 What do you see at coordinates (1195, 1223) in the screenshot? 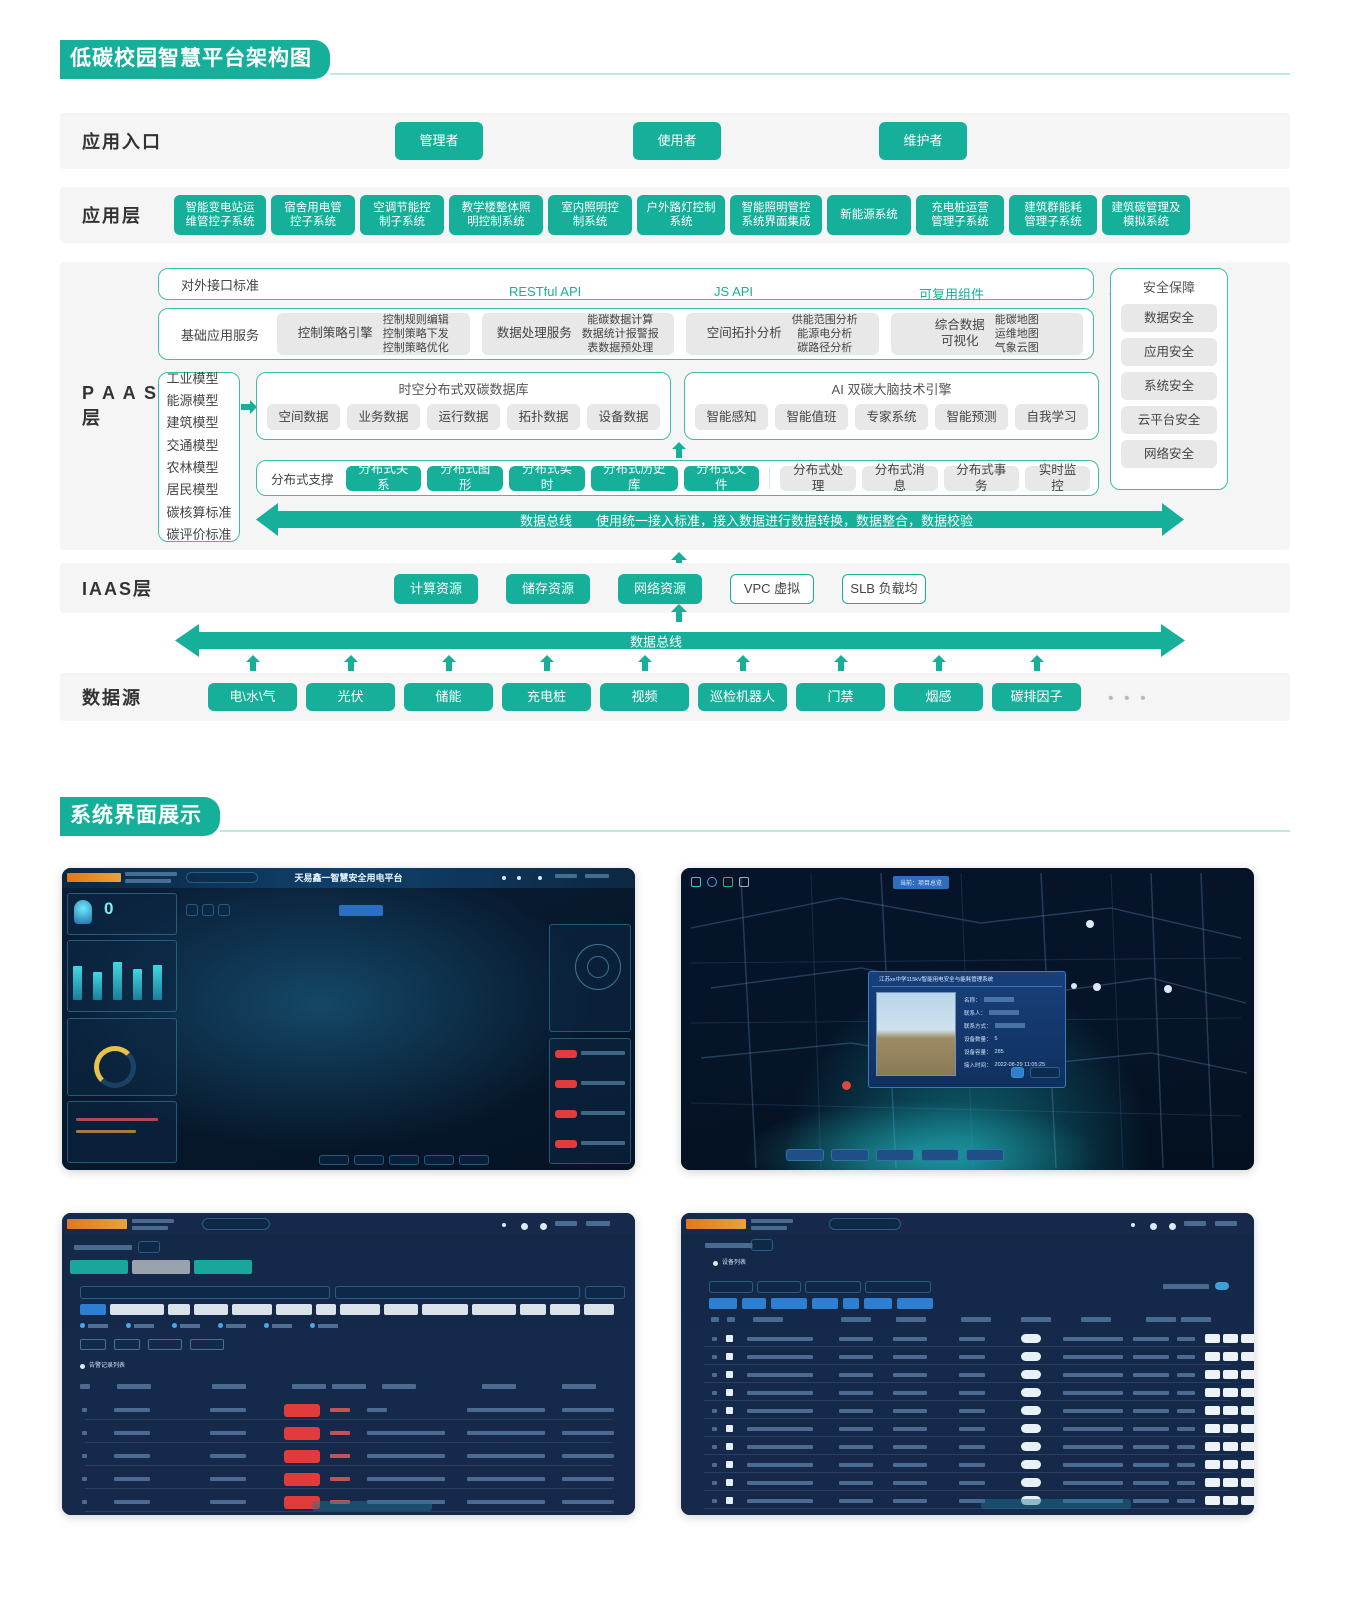
I see `device-header-user` at bounding box center [1195, 1223].